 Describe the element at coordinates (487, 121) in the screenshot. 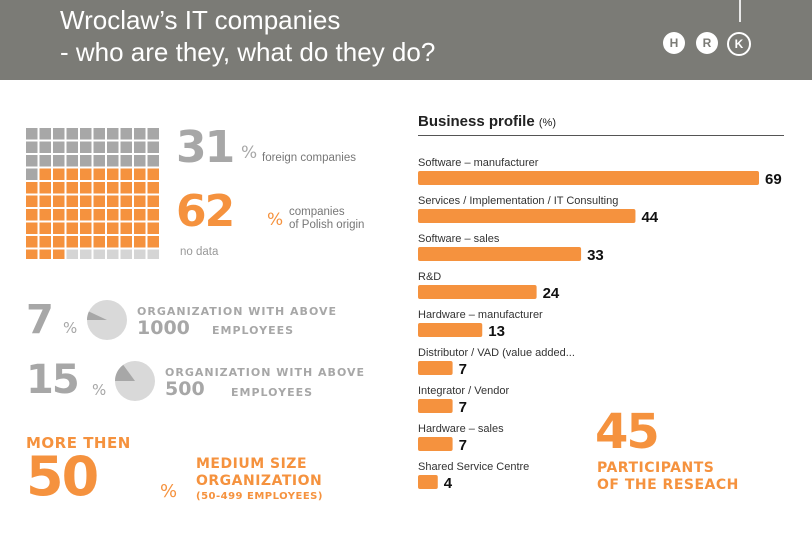

I see `chart-title: Business profile (%)` at that location.